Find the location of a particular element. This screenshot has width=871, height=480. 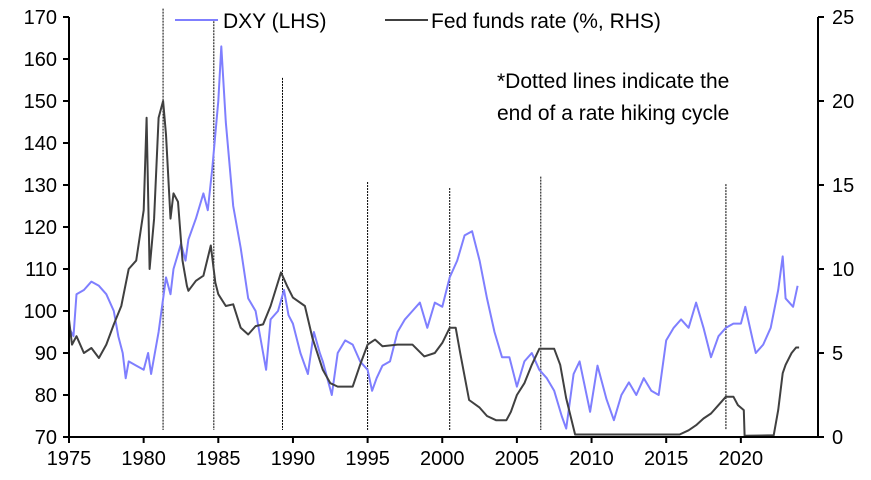

right-axis-tick-label: 0 is located at coordinates (837, 438).